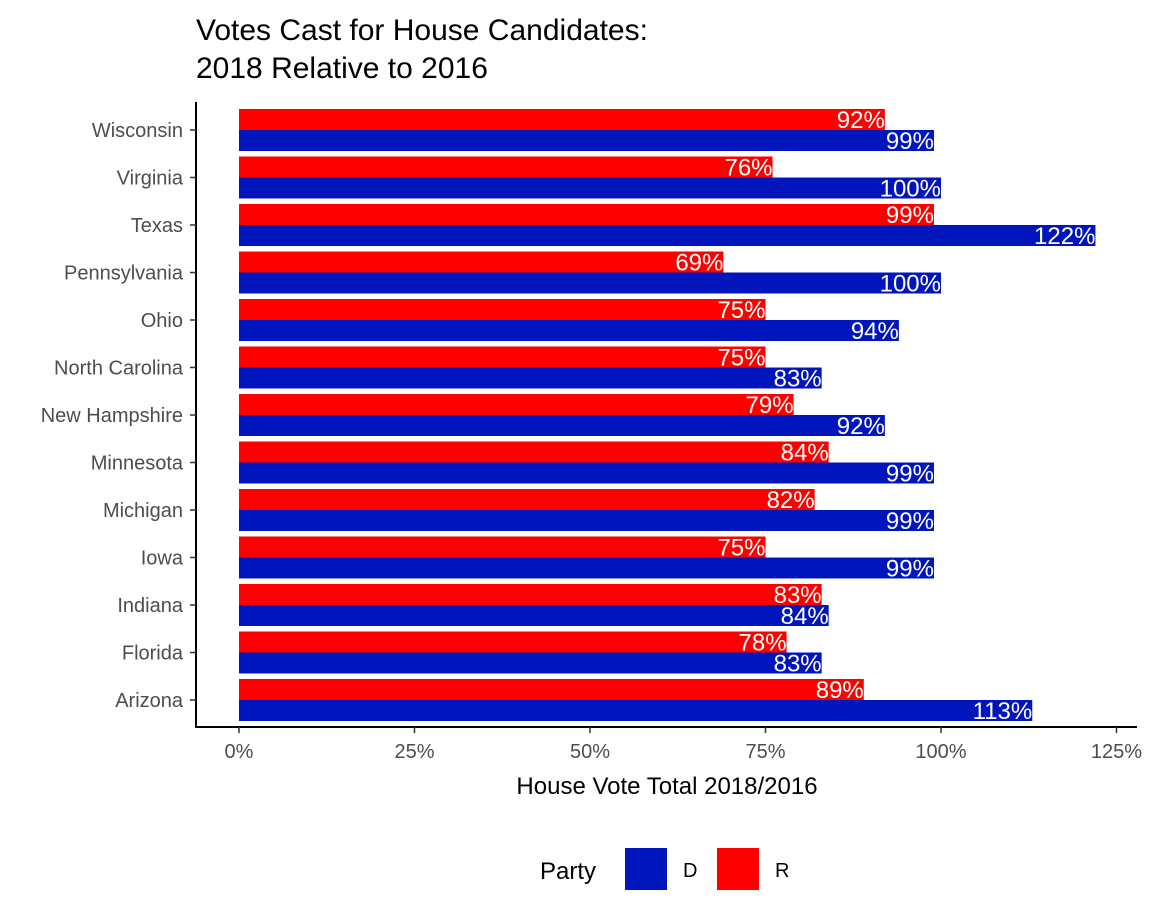  What do you see at coordinates (699, 263) in the screenshot?
I see `bar-label-r: 69%` at bounding box center [699, 263].